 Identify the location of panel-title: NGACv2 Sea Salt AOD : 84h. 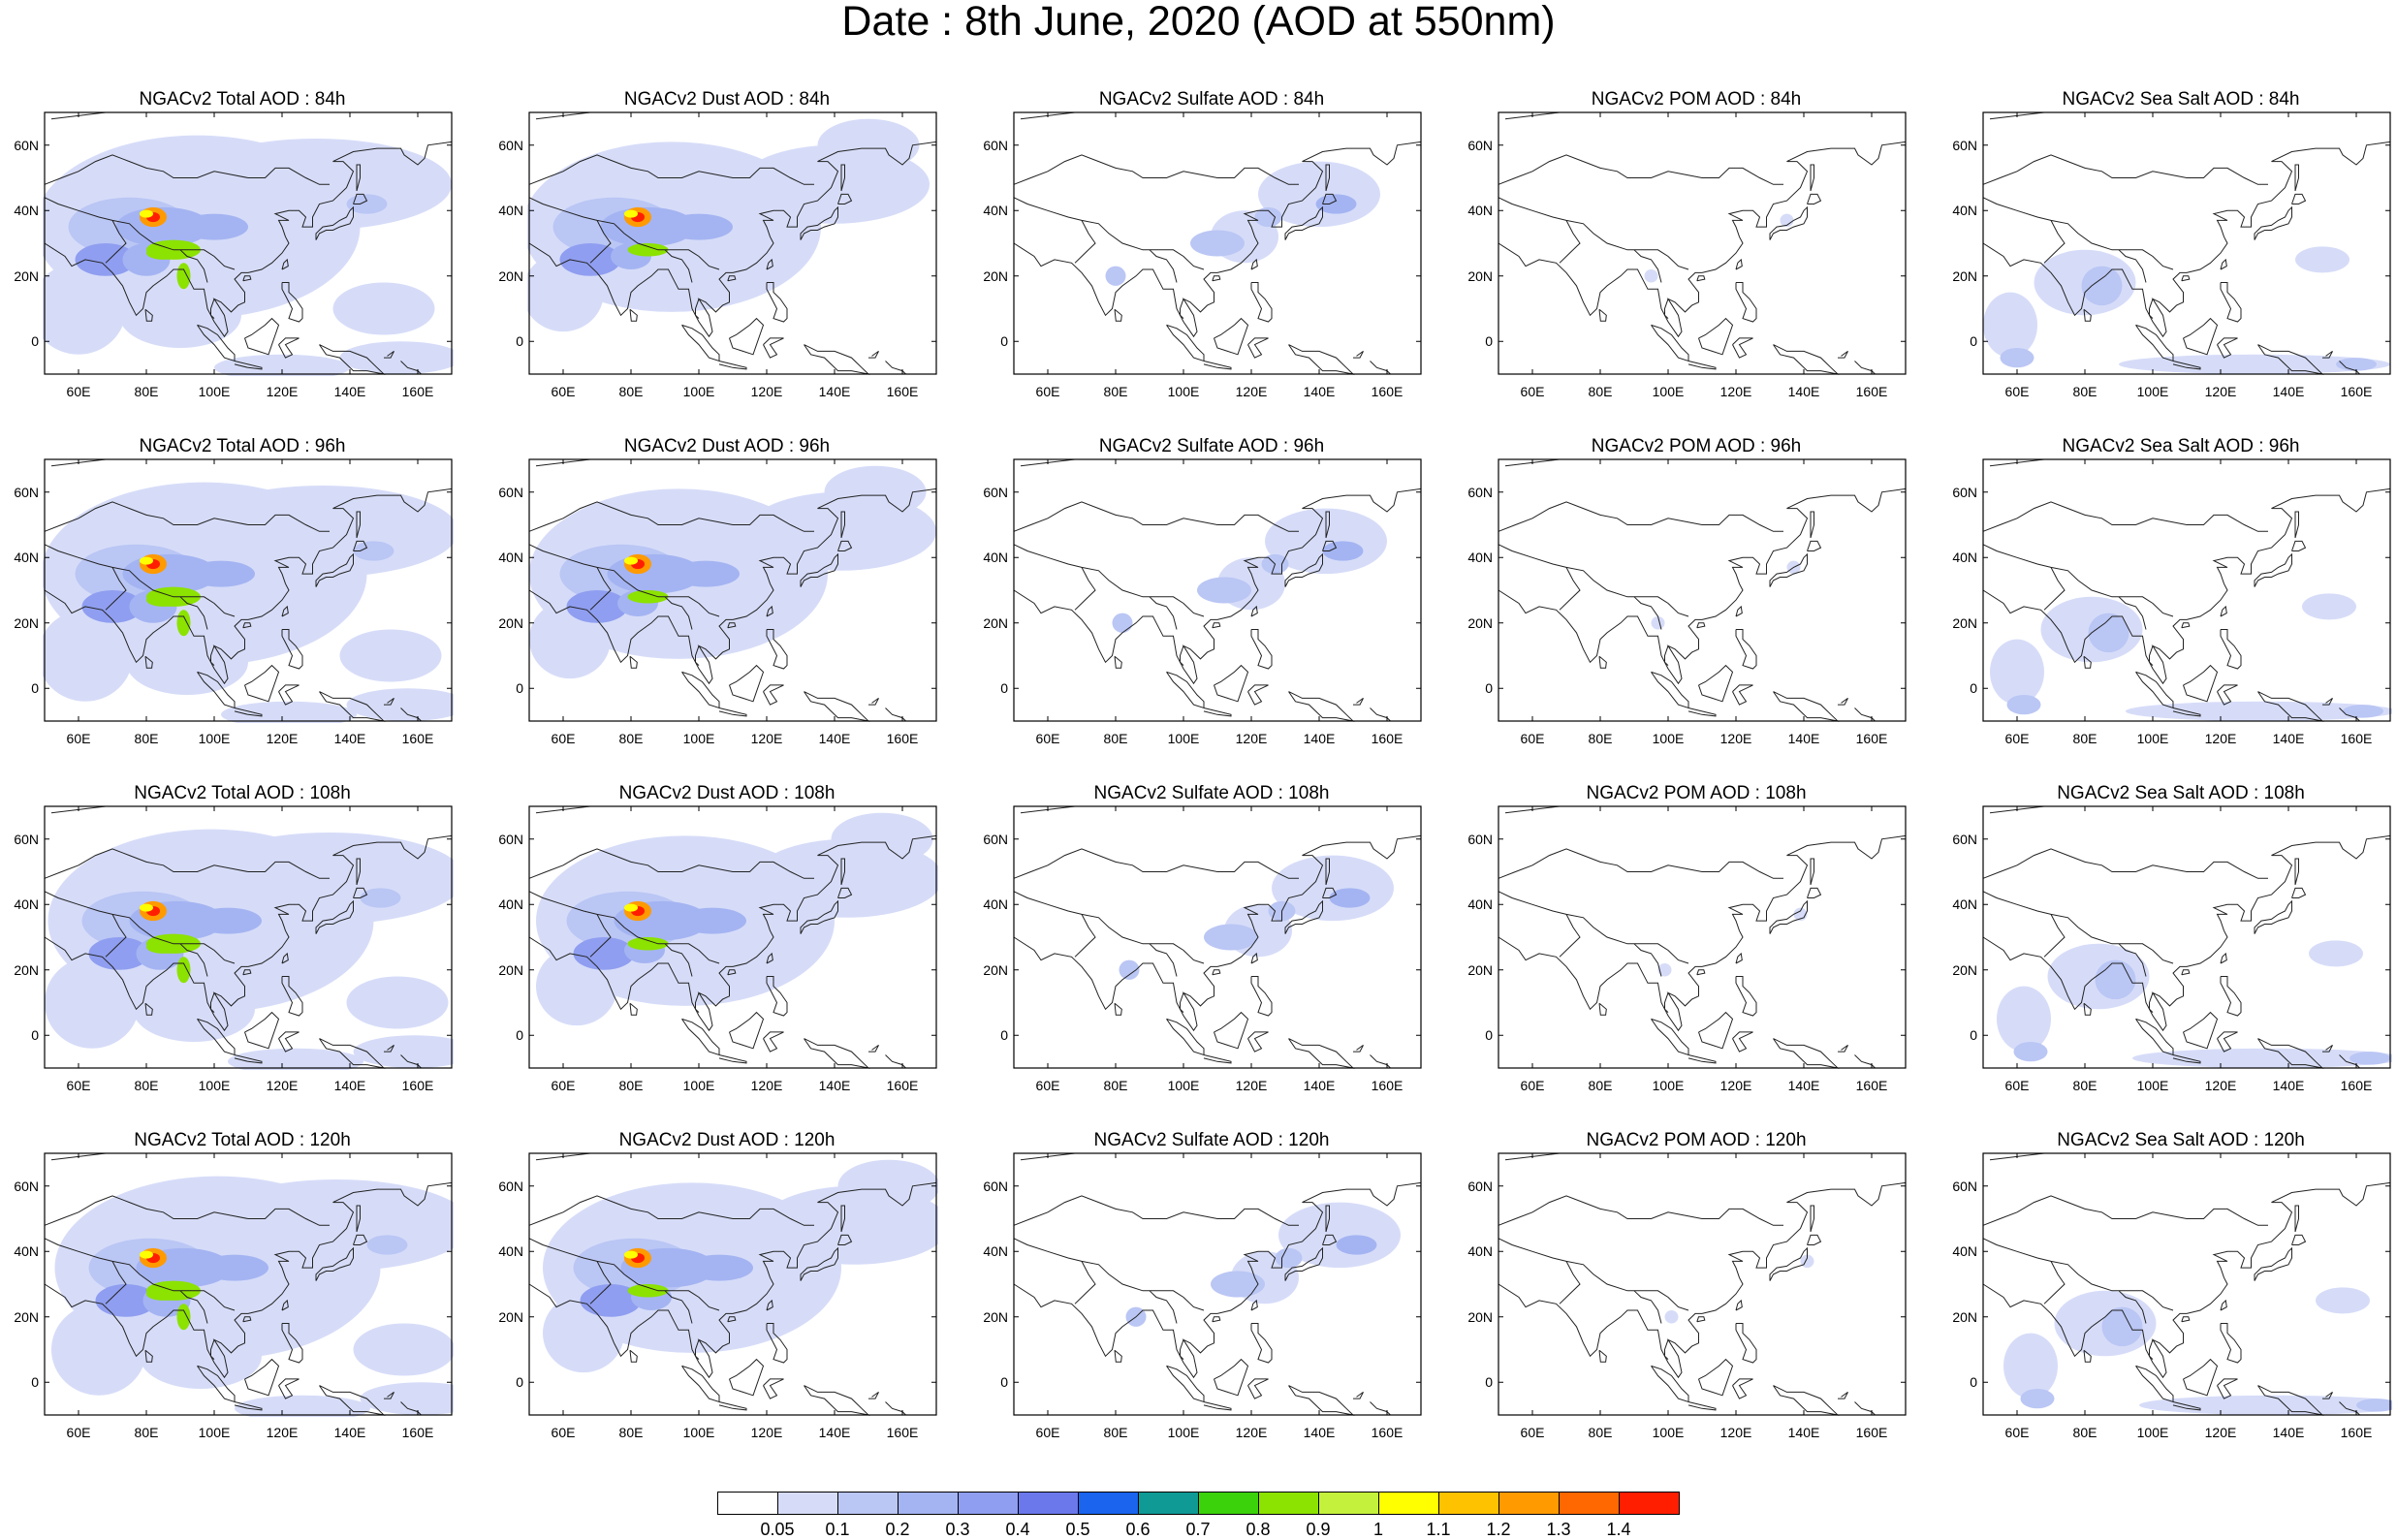
(2181, 99).